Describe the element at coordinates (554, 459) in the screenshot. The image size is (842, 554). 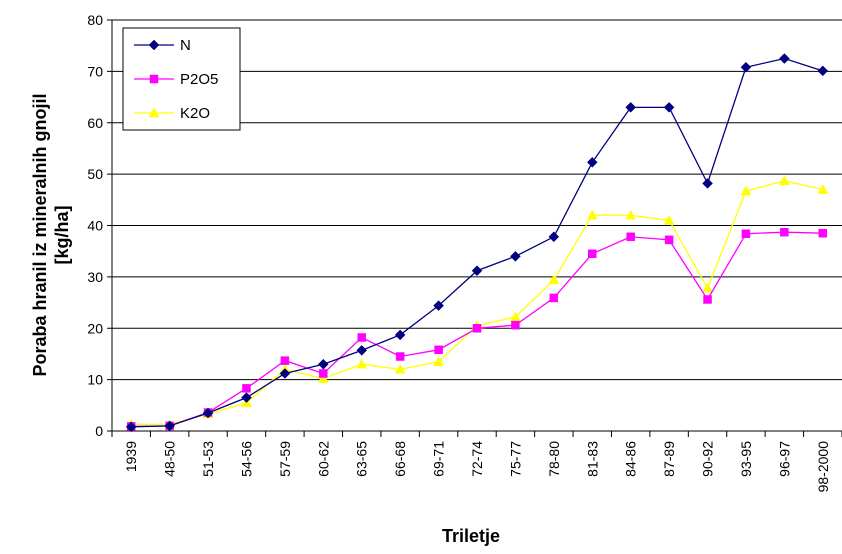
I see `x-tick-label-78-80: 78-80` at that location.